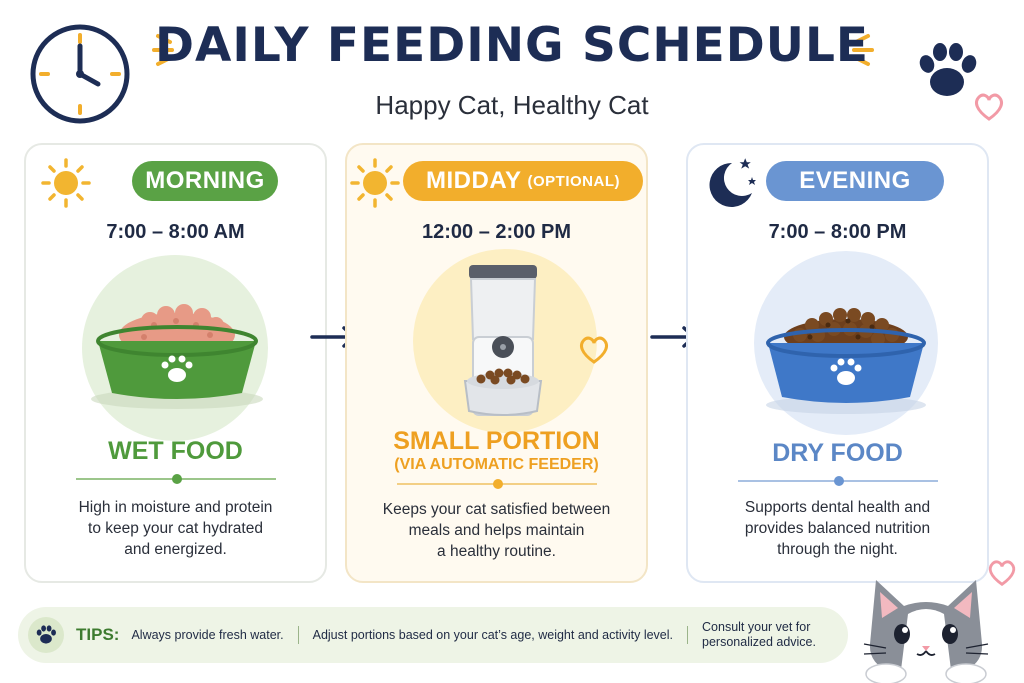 This screenshot has height=683, width=1024. Describe the element at coordinates (163, 50) in the screenshot. I see `sparkle-left-icon` at that location.